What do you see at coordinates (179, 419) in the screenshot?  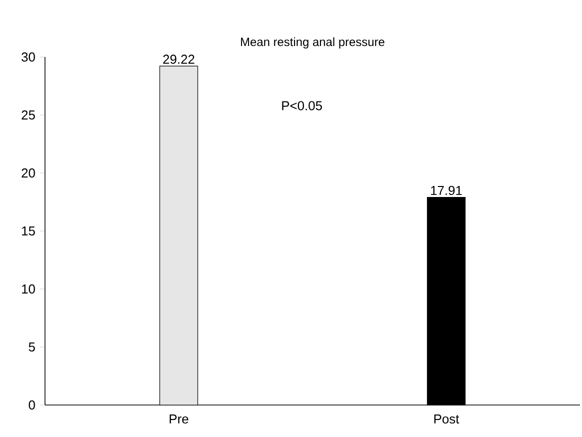 I see `x-tick-label: Pre` at bounding box center [179, 419].